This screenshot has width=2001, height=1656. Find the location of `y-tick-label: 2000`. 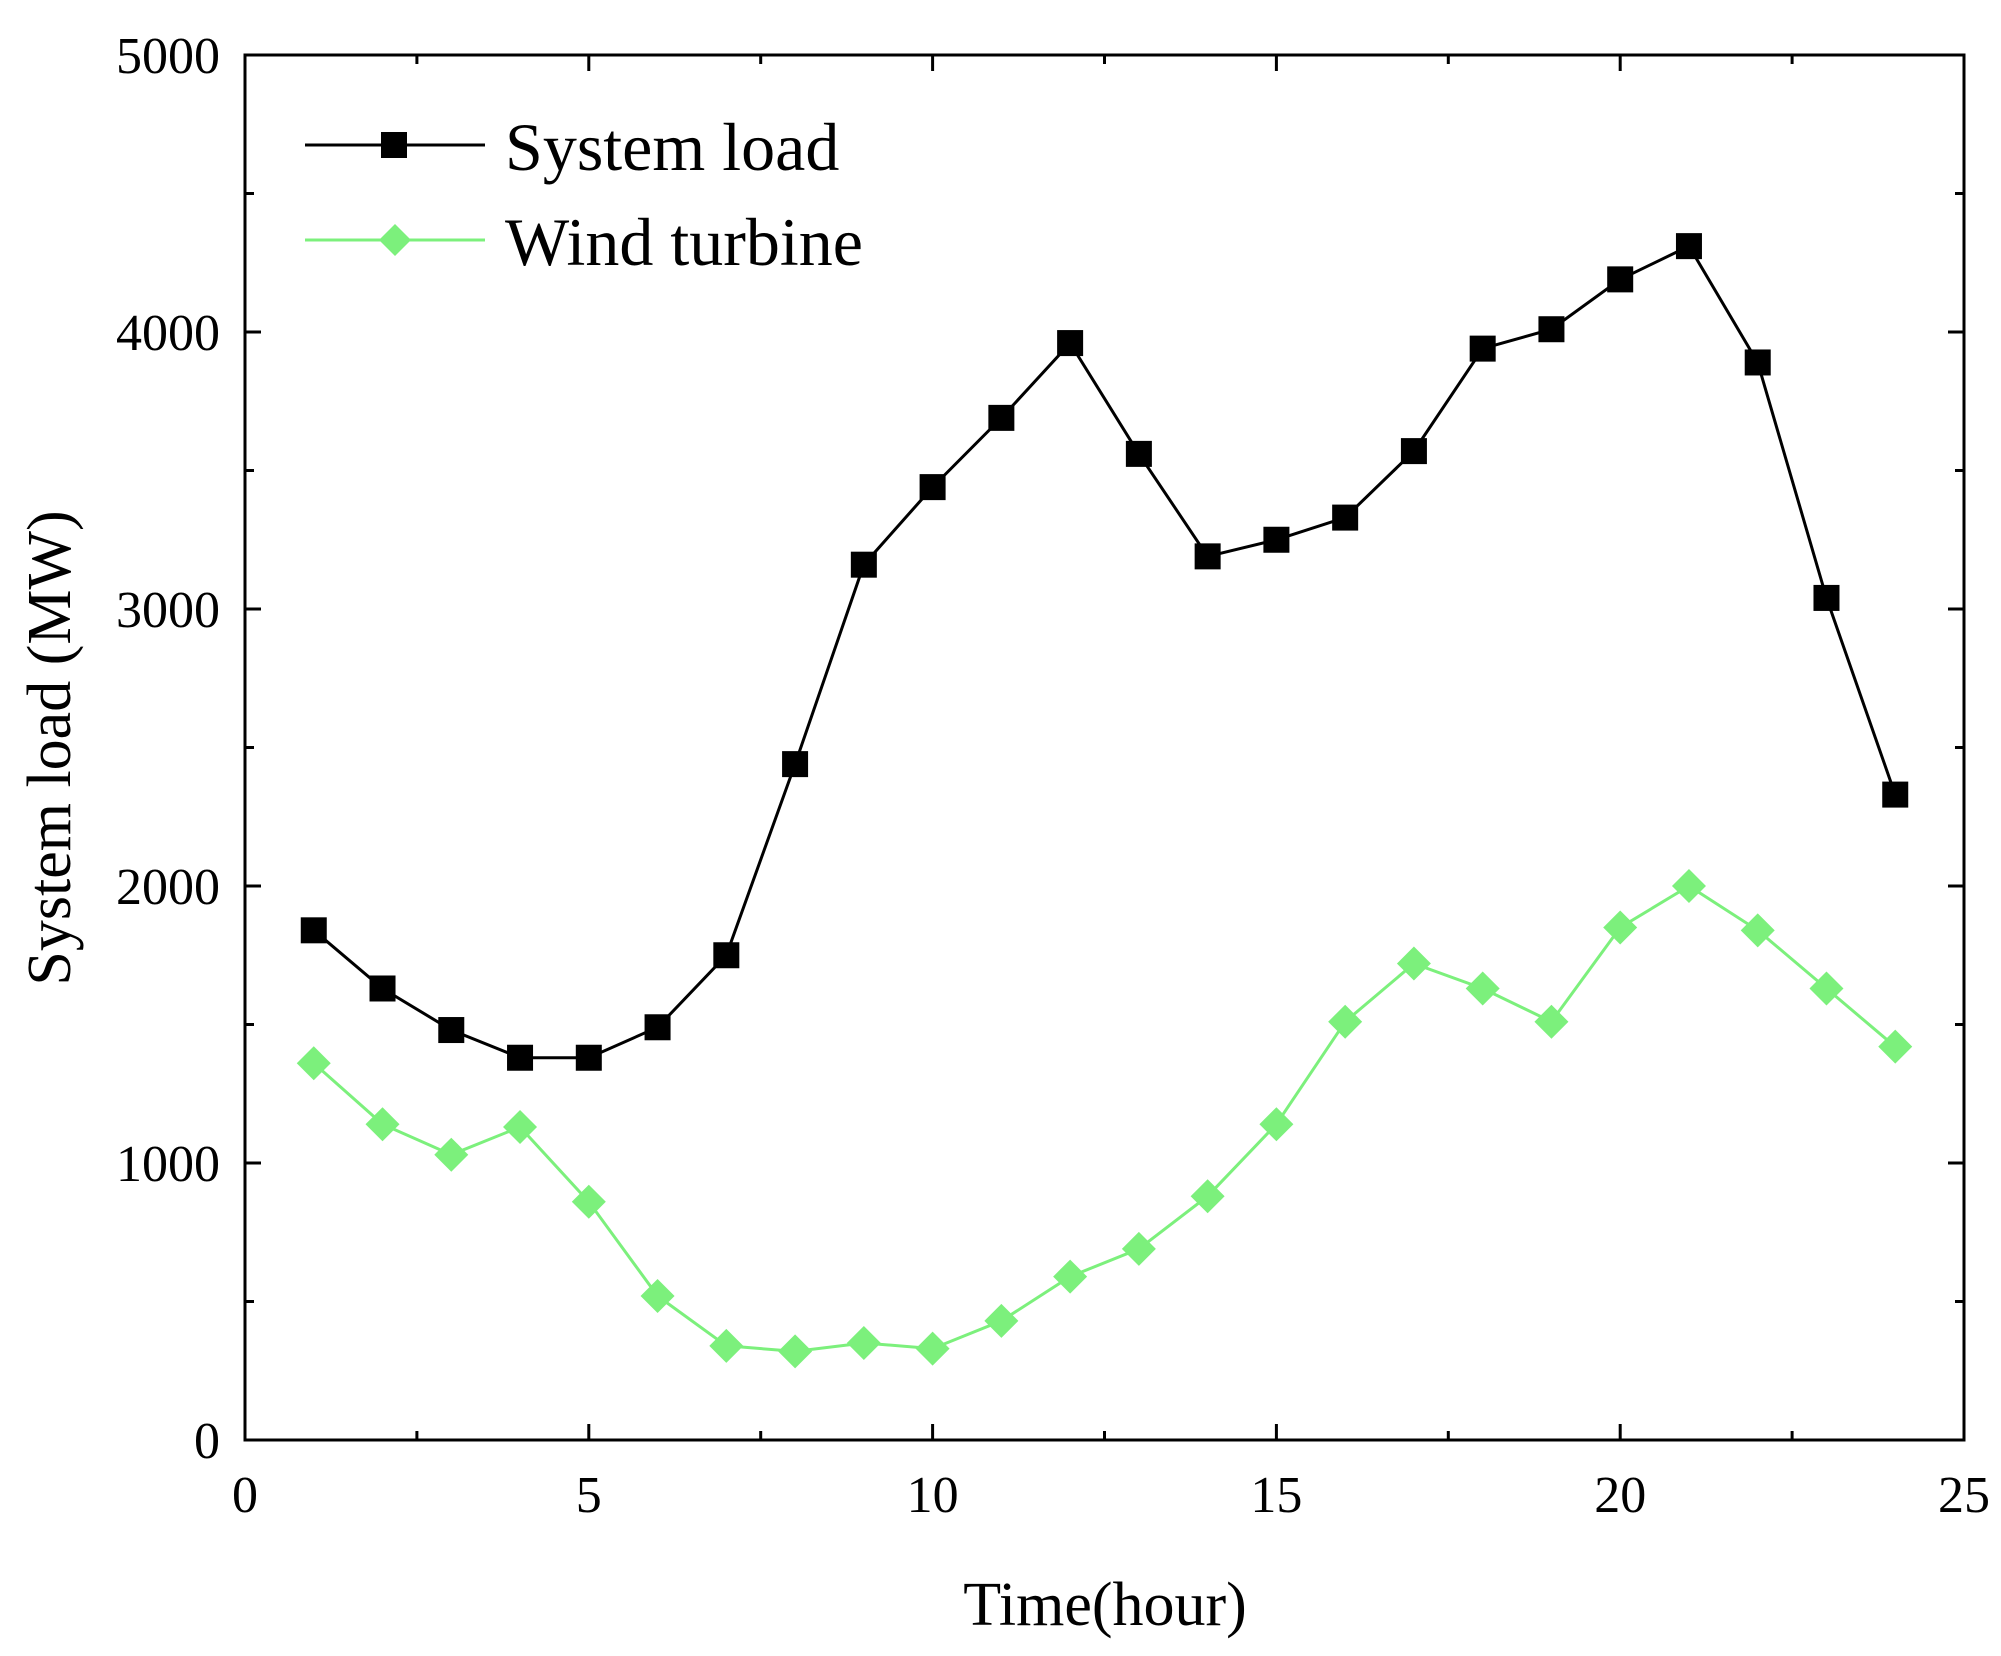

y-tick-label: 2000 is located at coordinates (168, 887).